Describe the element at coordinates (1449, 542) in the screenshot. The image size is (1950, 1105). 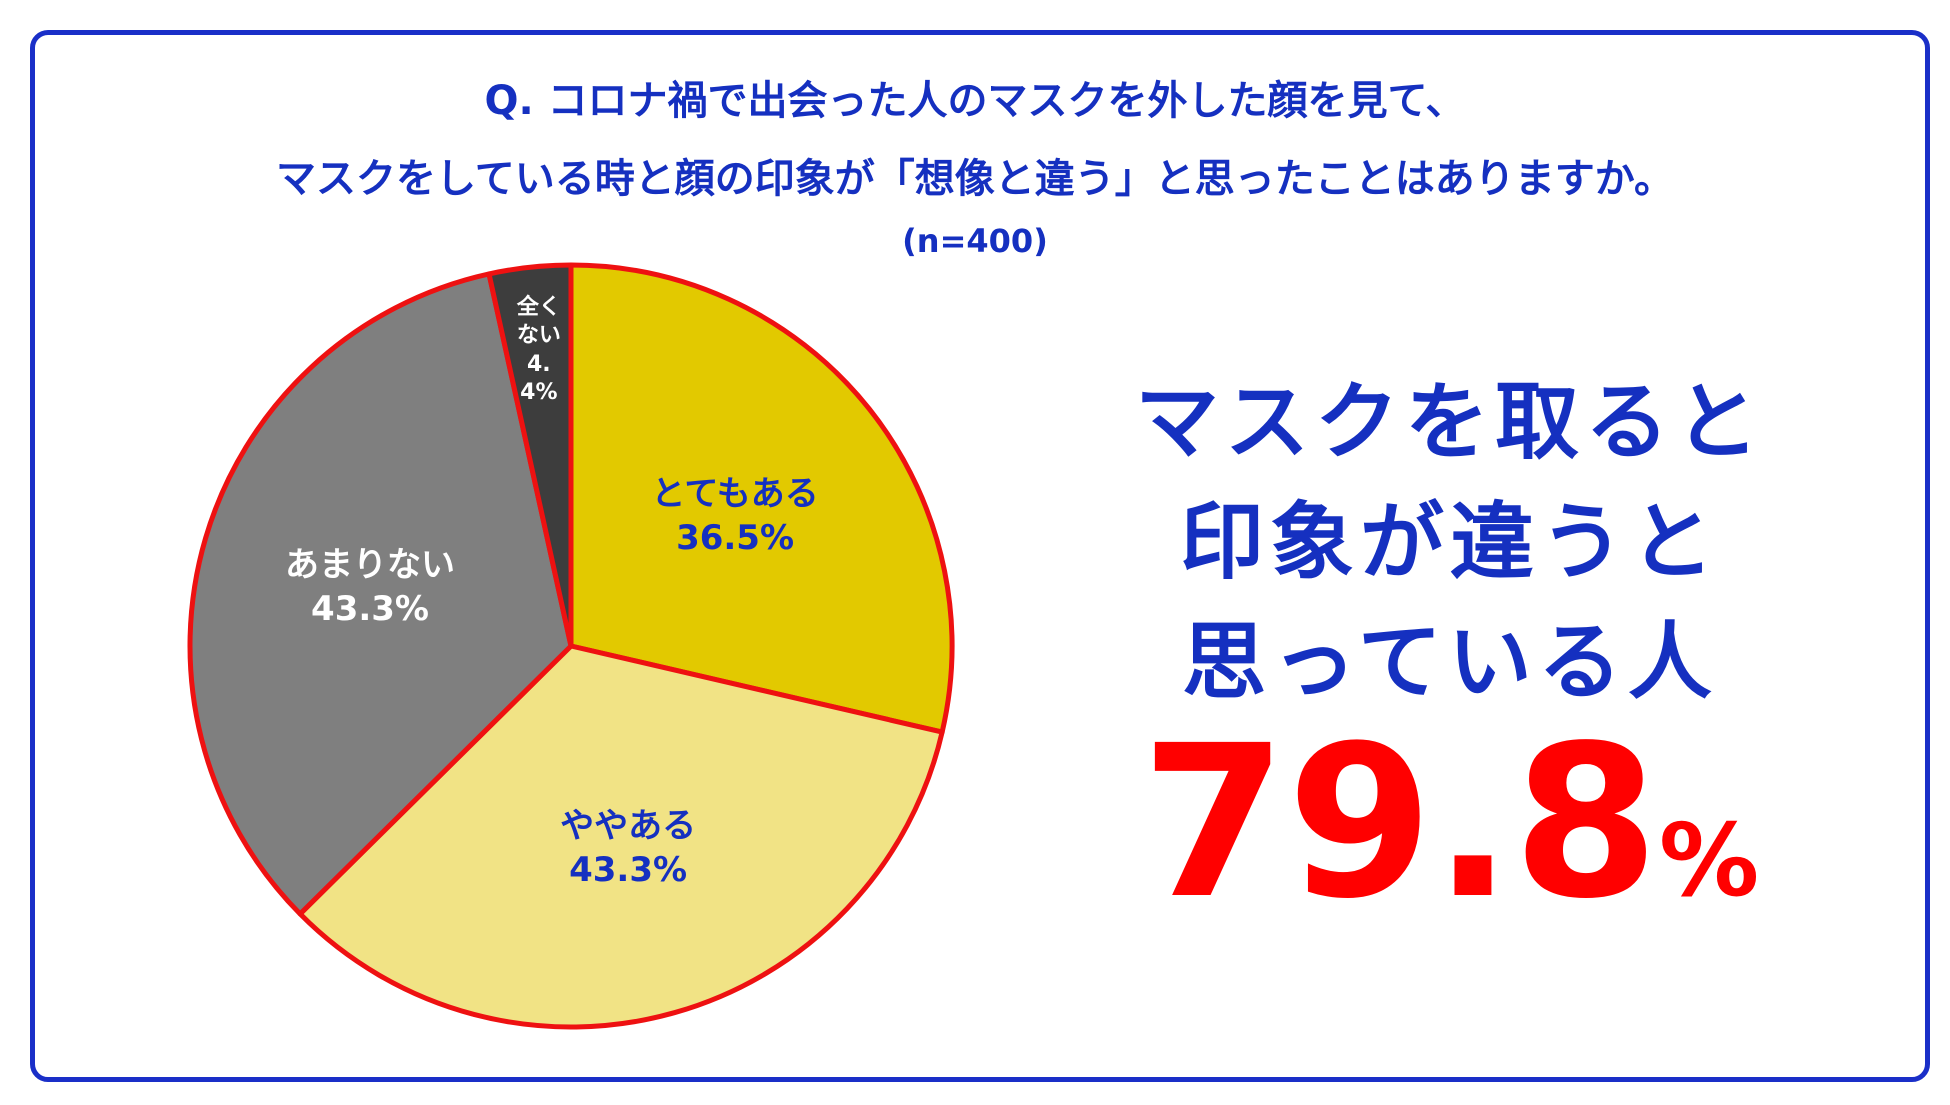
I see `callout-line: 印象が違うと` at that location.